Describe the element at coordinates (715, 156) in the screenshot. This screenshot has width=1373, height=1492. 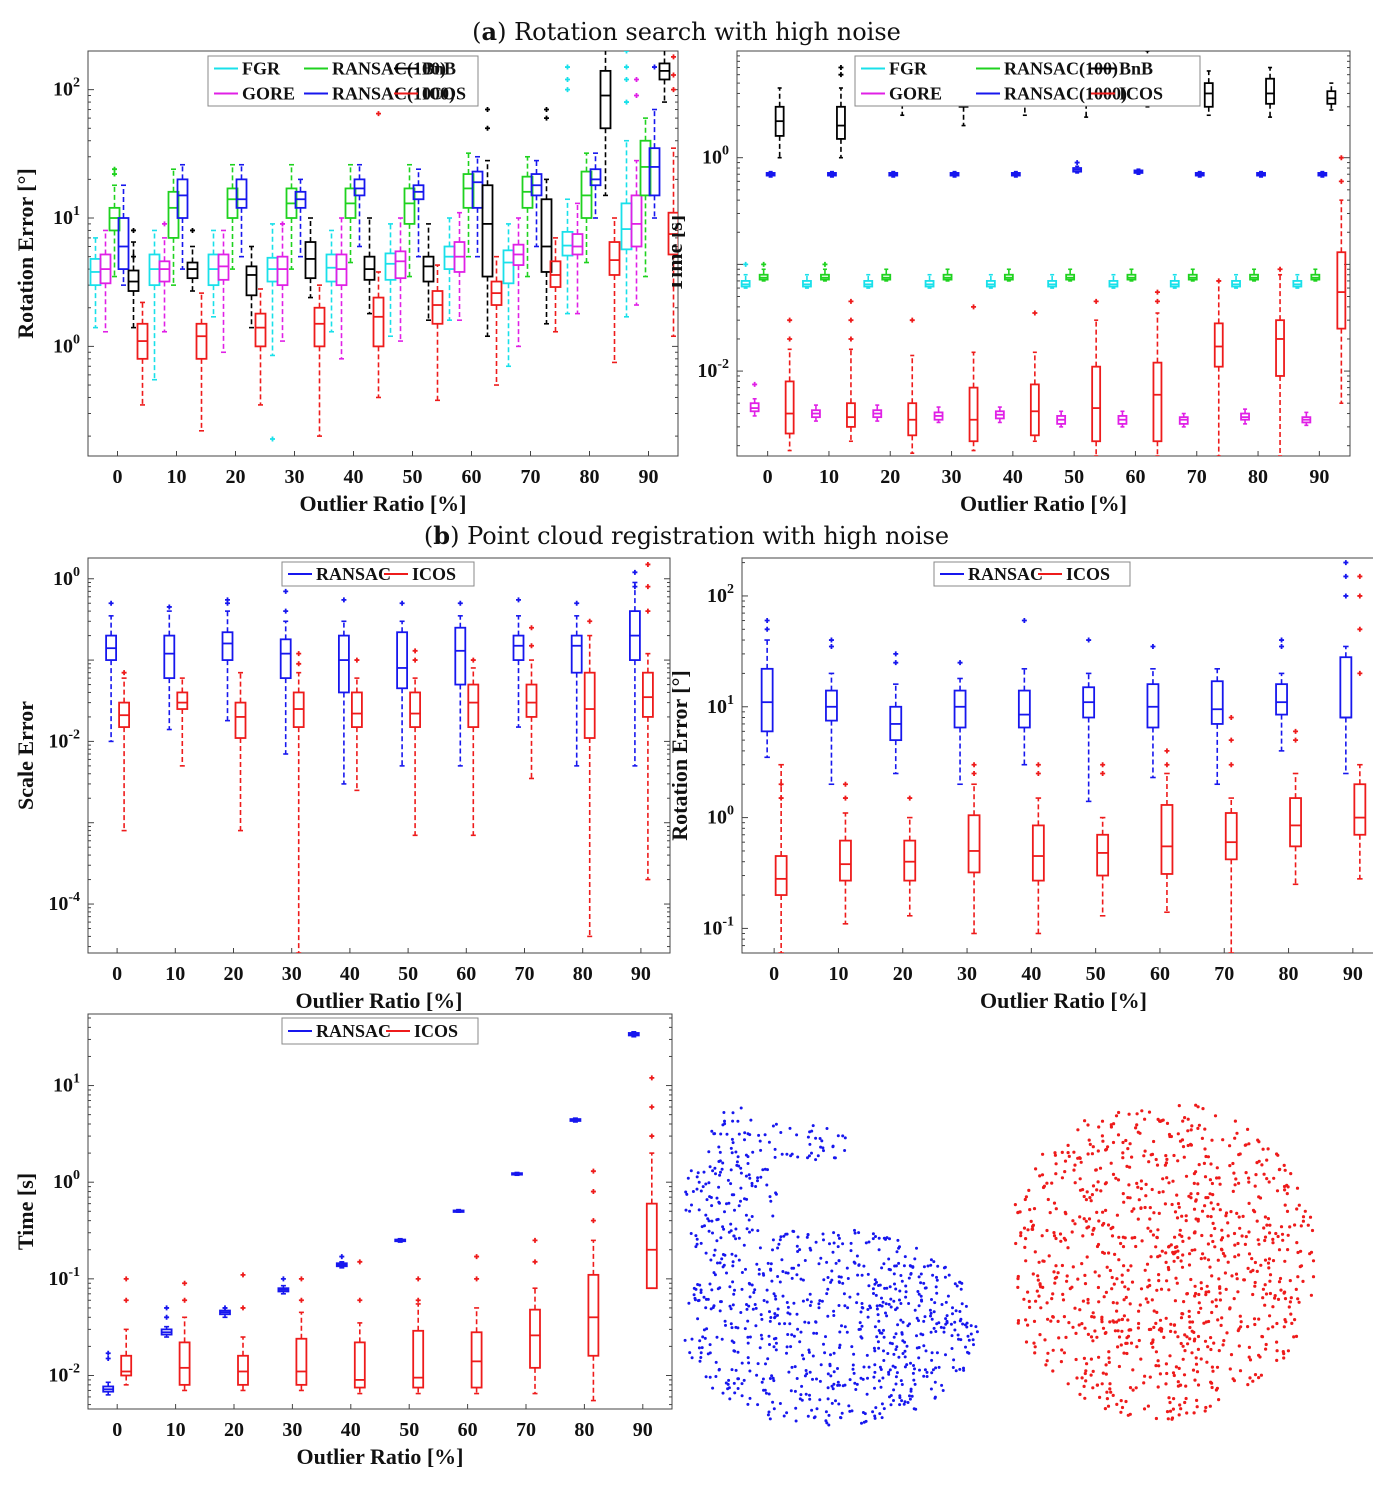
I see `y-tick-label: 100` at that location.